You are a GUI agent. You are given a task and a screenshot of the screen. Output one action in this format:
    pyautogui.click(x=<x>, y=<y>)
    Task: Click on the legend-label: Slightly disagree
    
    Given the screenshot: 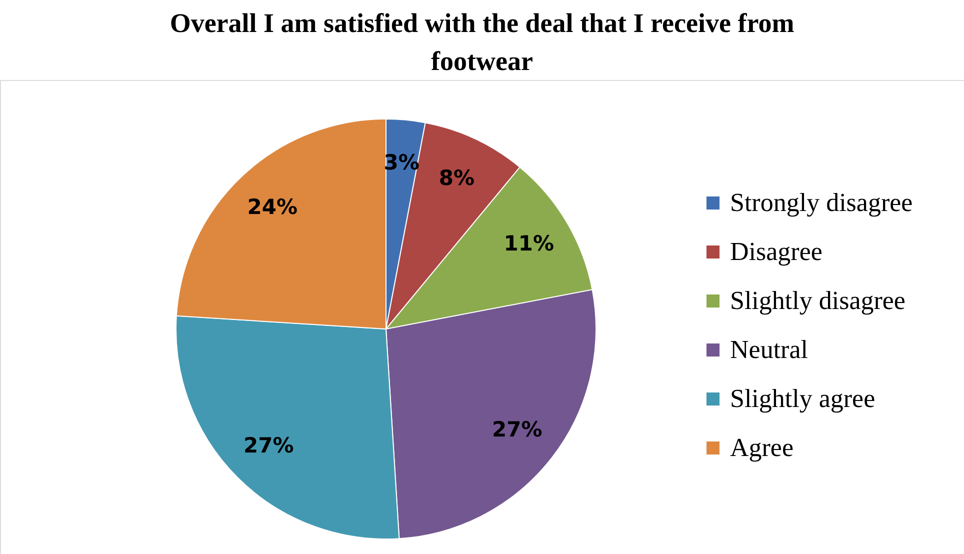 What is the action you would take?
    pyautogui.click(x=818, y=300)
    